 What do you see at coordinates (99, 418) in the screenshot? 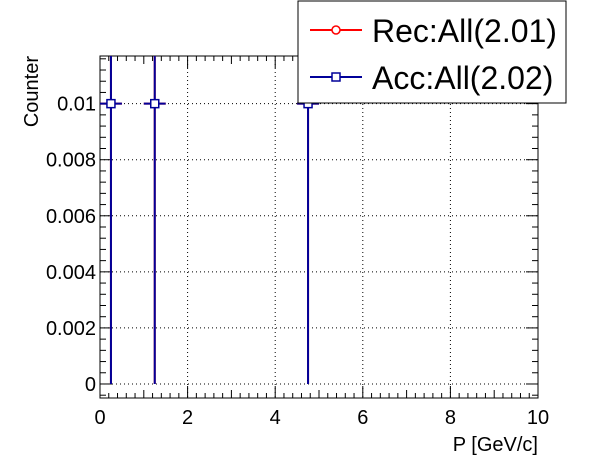
I see `x-tick-label: 0` at bounding box center [99, 418].